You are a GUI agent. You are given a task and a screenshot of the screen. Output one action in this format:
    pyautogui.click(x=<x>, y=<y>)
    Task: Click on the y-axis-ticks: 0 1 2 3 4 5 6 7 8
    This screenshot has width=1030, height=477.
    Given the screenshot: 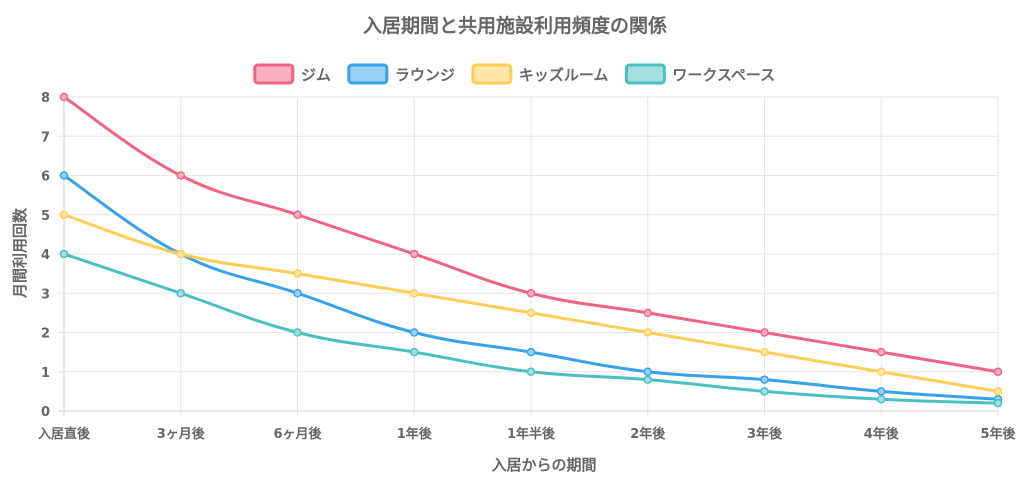 What is the action you would take?
    pyautogui.click(x=45, y=255)
    